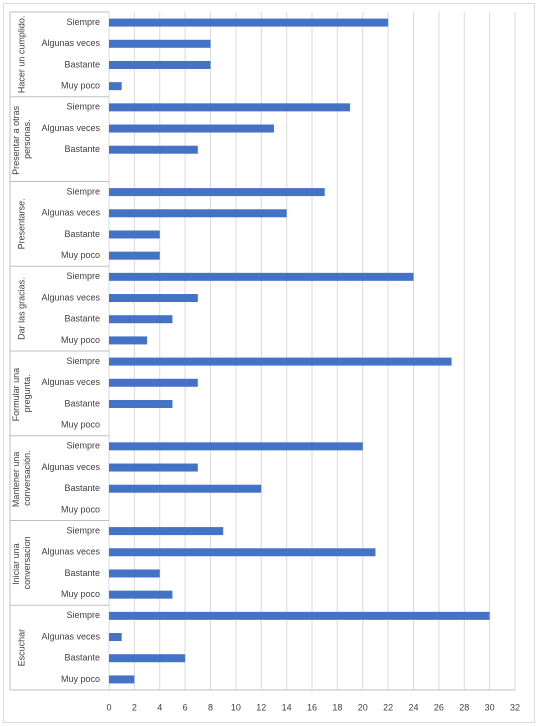 This screenshot has height=727, width=539. What do you see at coordinates (490, 707) in the screenshot?
I see `x-tick-label: 30` at bounding box center [490, 707].